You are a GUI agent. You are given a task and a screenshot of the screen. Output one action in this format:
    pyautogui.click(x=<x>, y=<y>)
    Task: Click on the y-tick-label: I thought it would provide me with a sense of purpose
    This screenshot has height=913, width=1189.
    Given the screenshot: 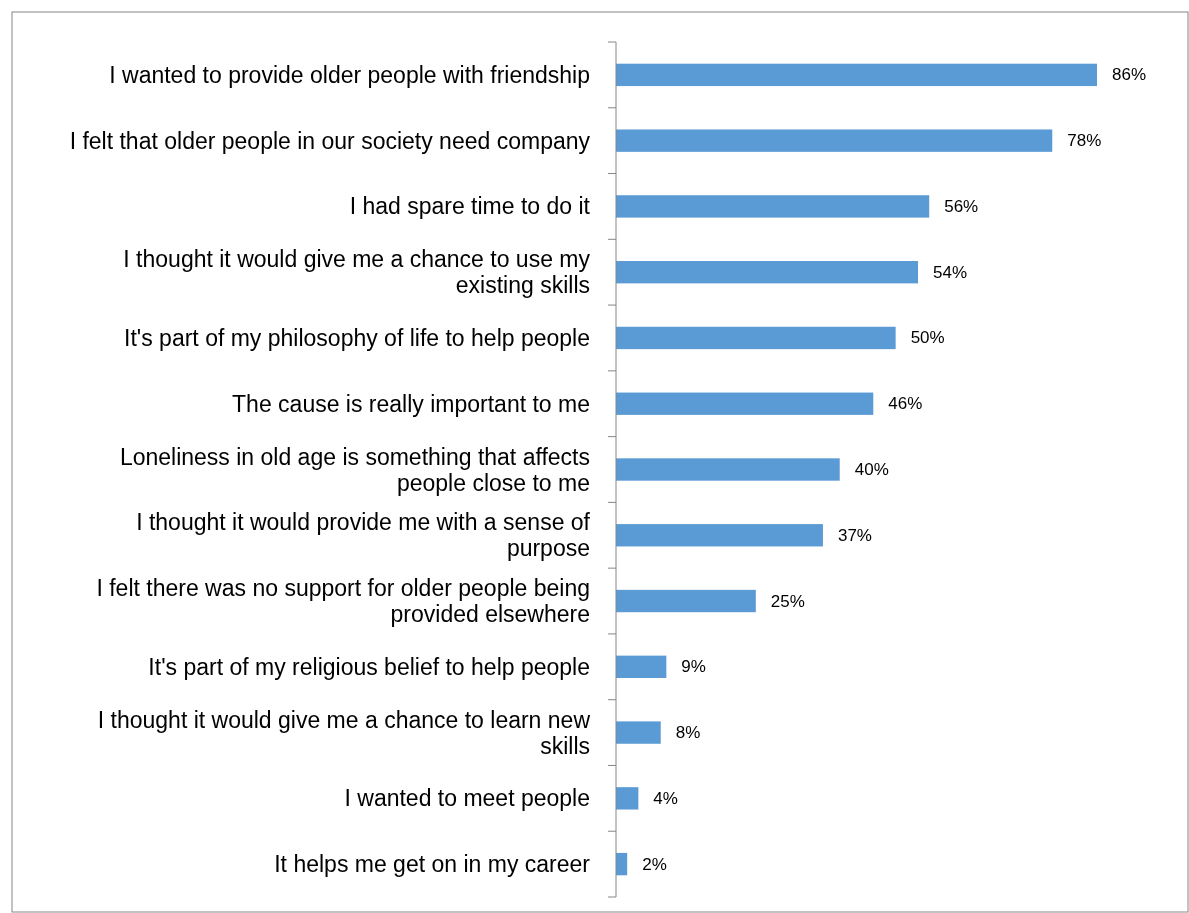 What is the action you would take?
    pyautogui.click(x=363, y=535)
    